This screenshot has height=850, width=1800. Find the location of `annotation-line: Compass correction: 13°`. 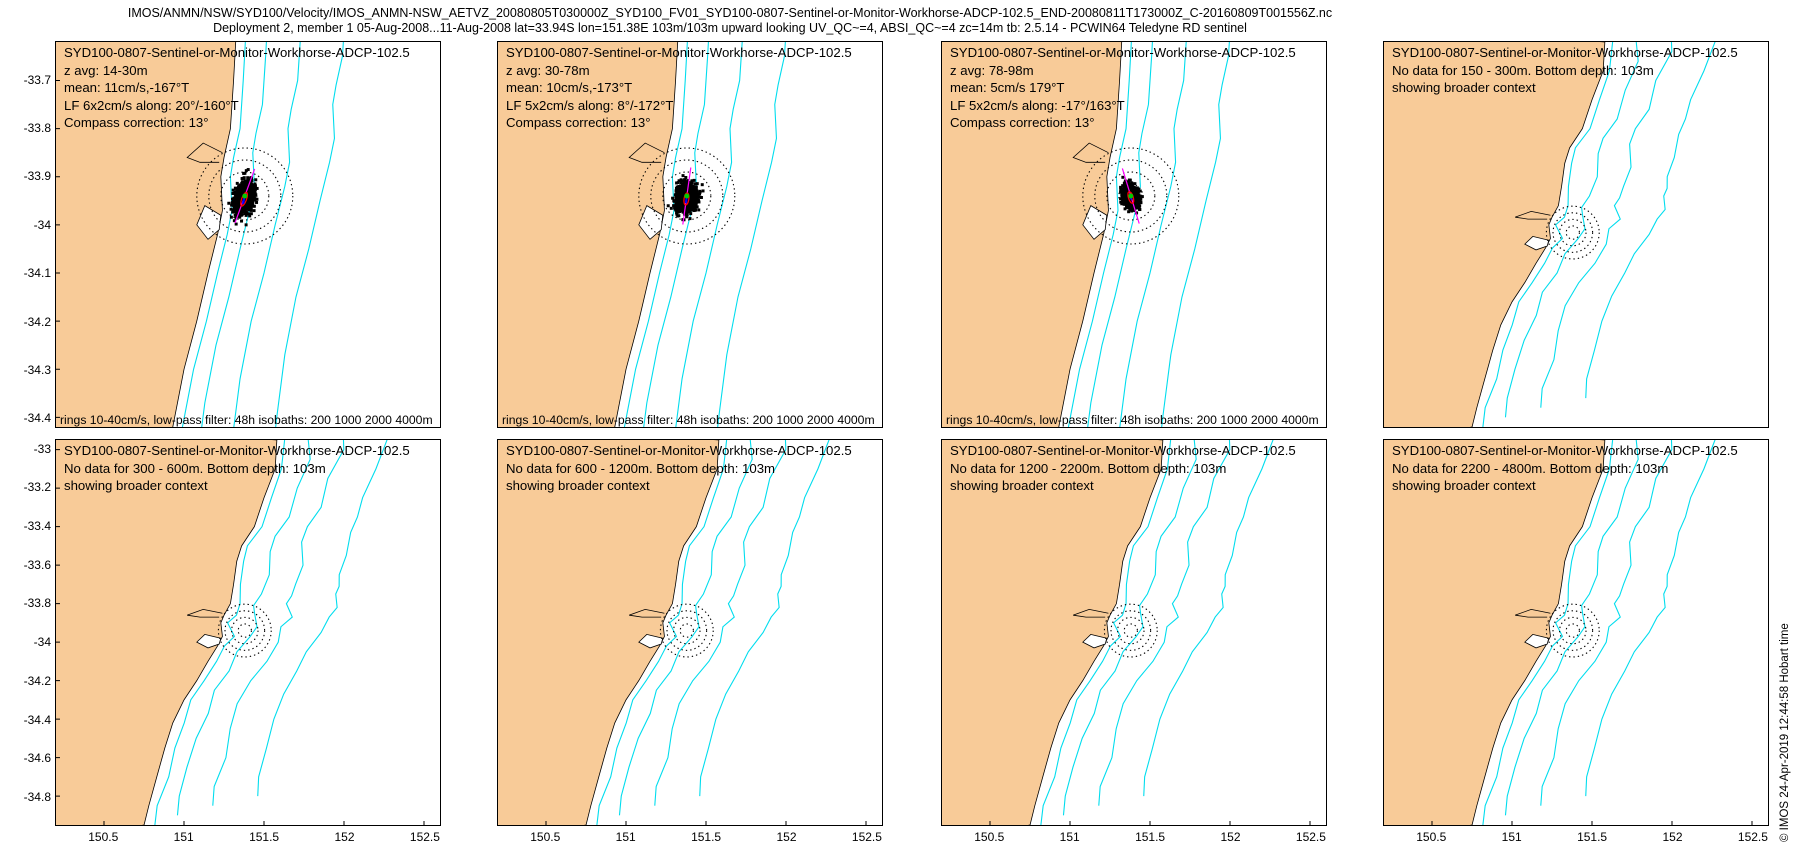

annotation-line: Compass correction: 13° is located at coordinates (1022, 122).